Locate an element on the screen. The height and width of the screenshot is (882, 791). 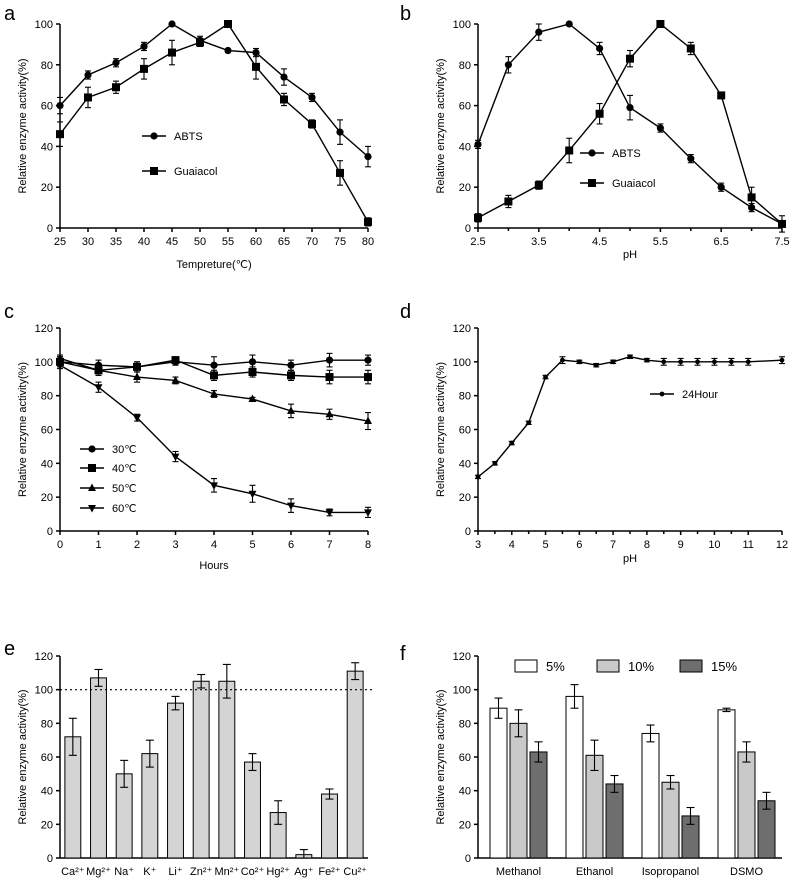
legend-label: 15% is located at coordinates (724, 666).